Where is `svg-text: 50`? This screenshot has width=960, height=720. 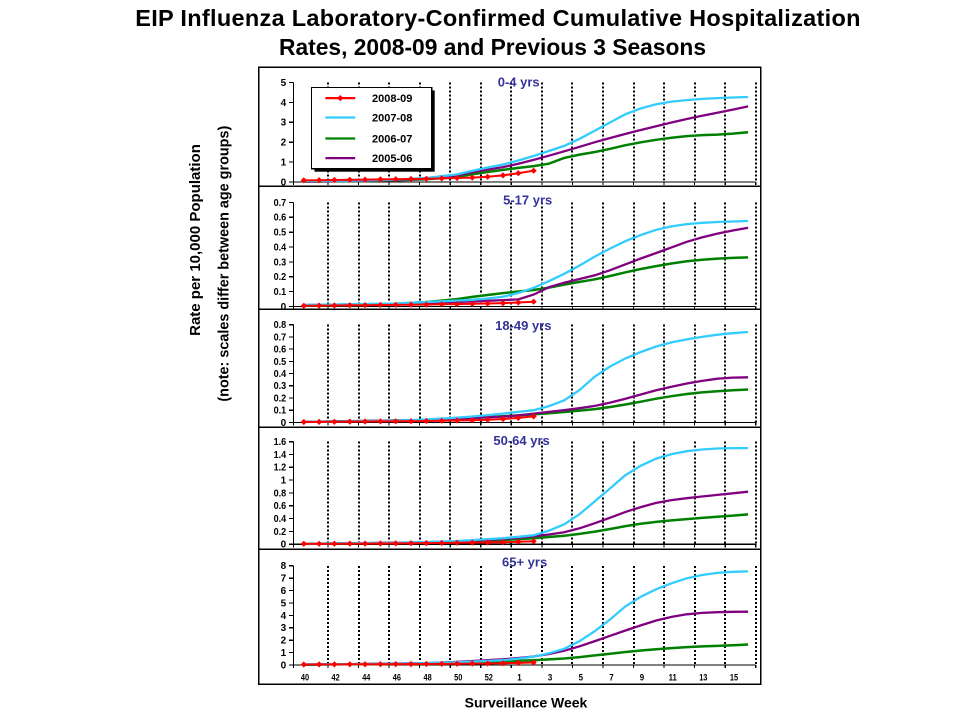 svg-text: 50 is located at coordinates (458, 677).